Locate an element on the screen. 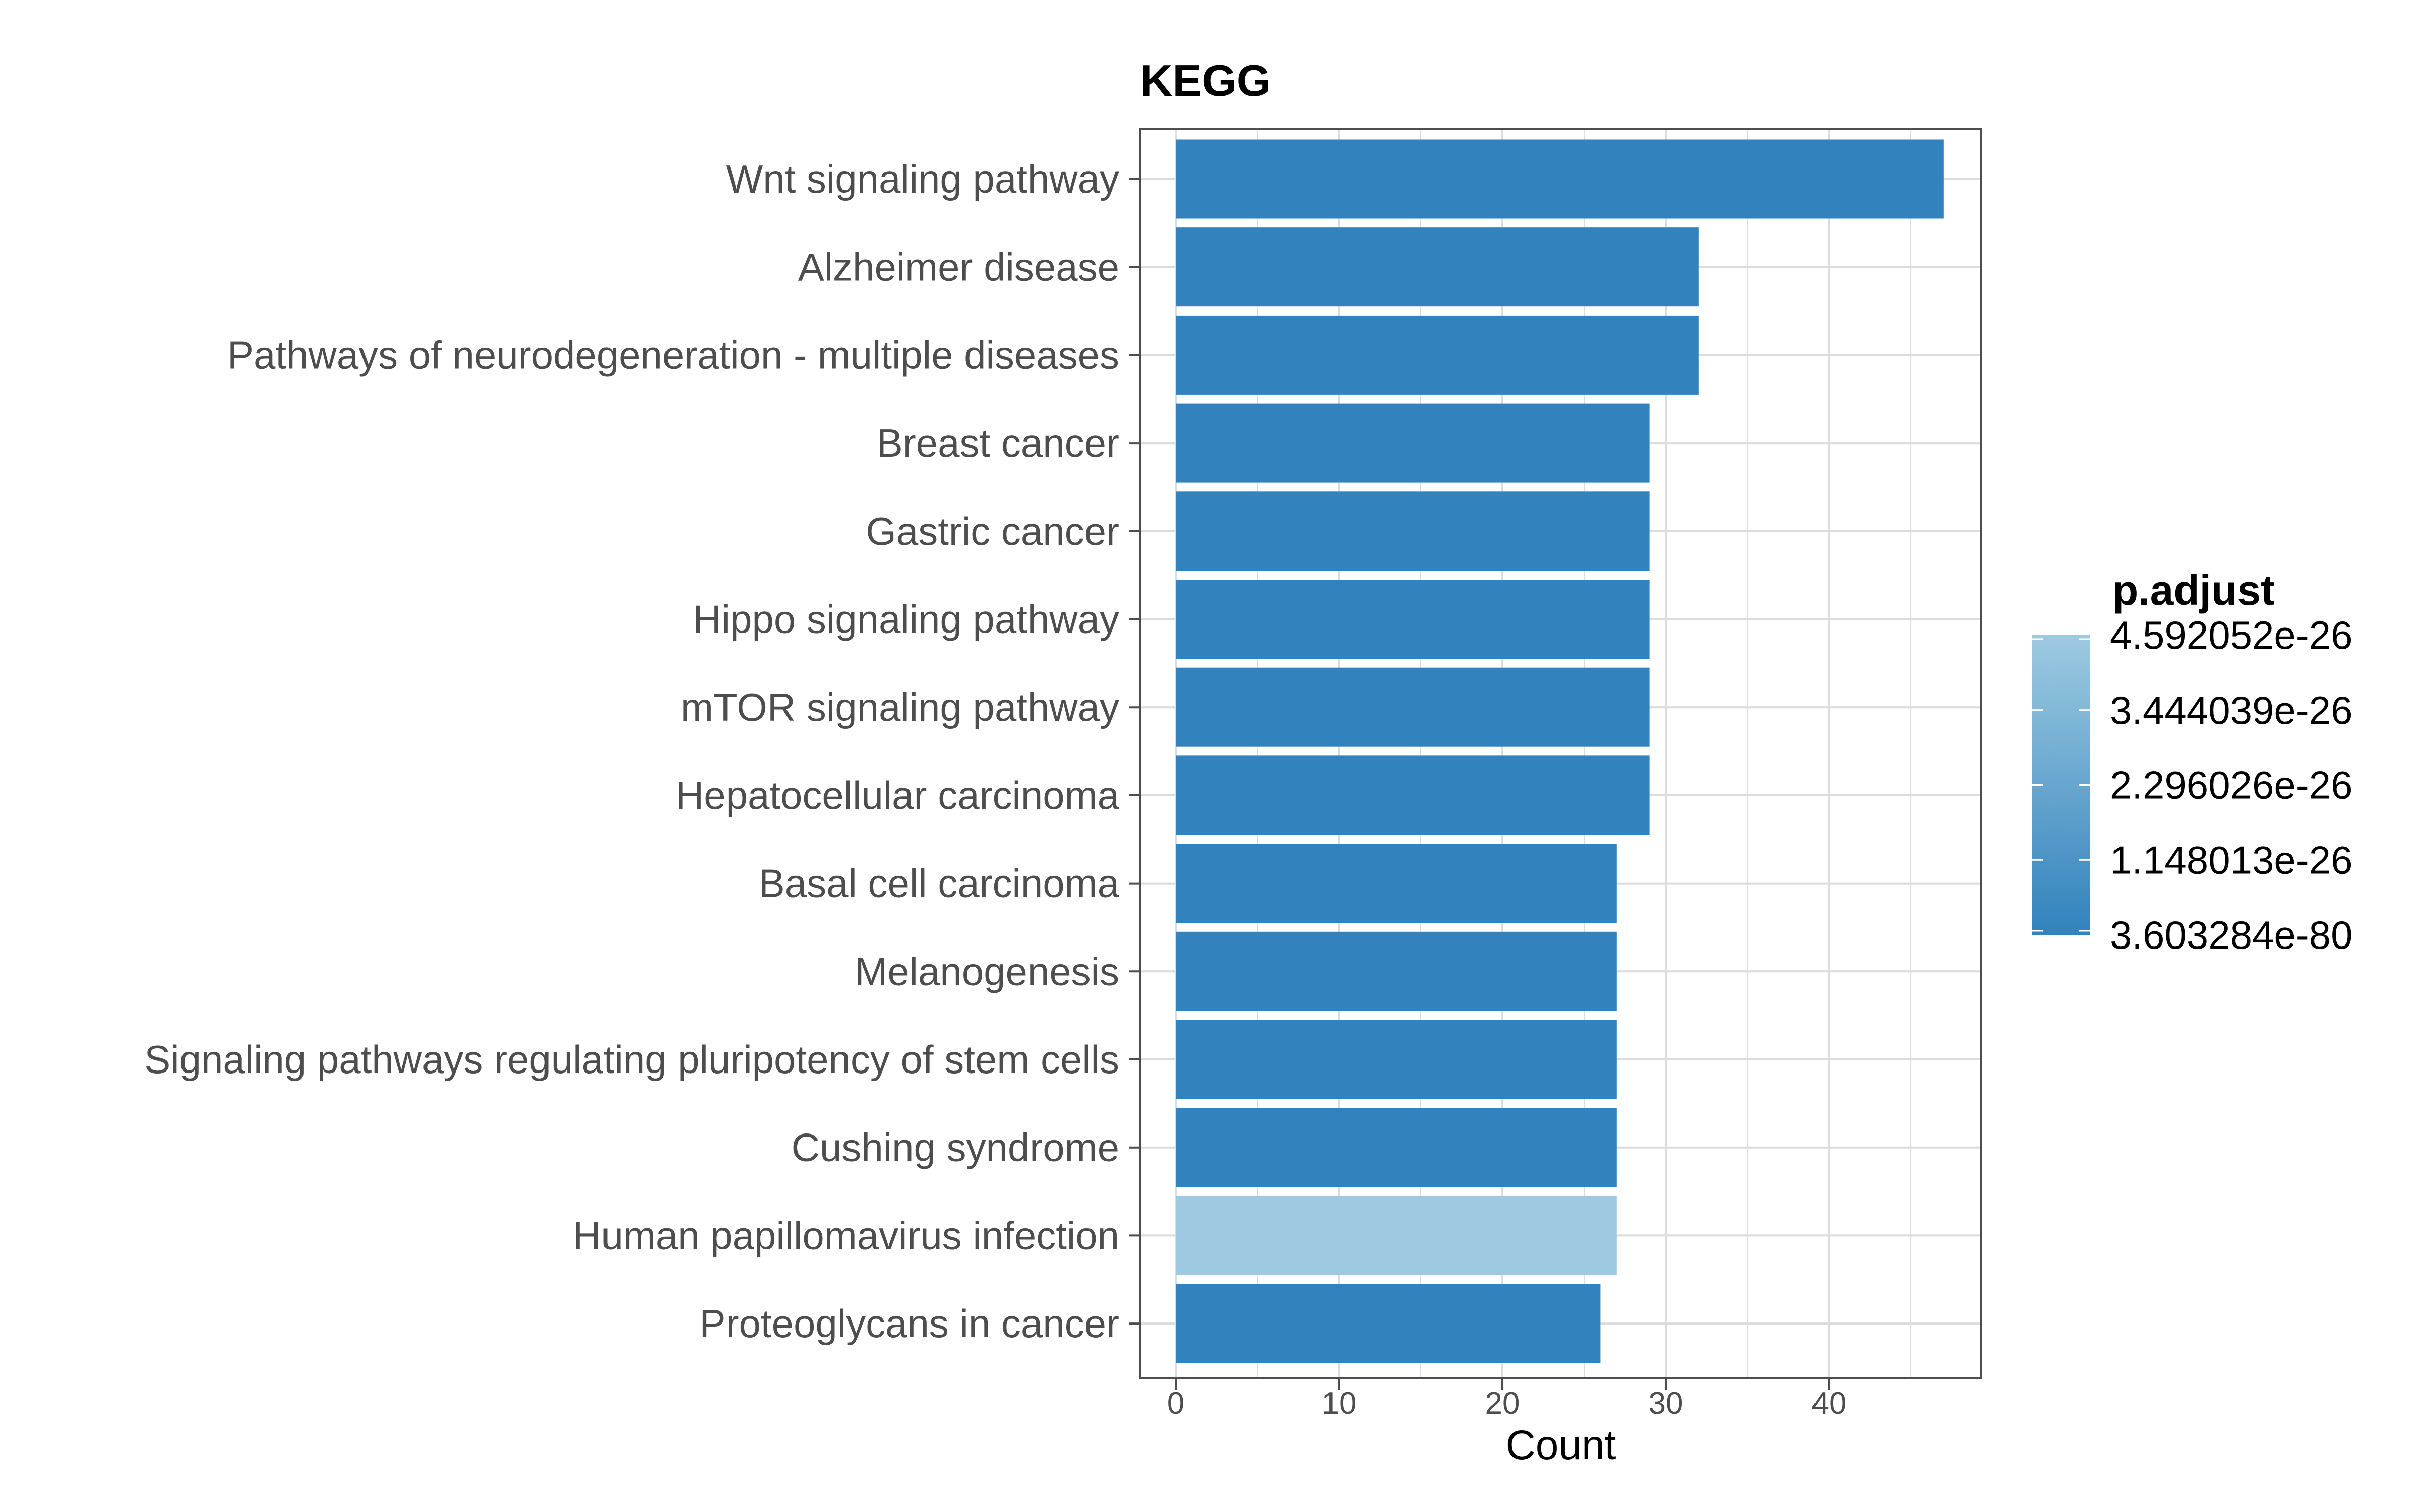 Image resolution: width=2420 pixels, height=1512 pixels. x-tick-label: 40 is located at coordinates (1829, 1403).